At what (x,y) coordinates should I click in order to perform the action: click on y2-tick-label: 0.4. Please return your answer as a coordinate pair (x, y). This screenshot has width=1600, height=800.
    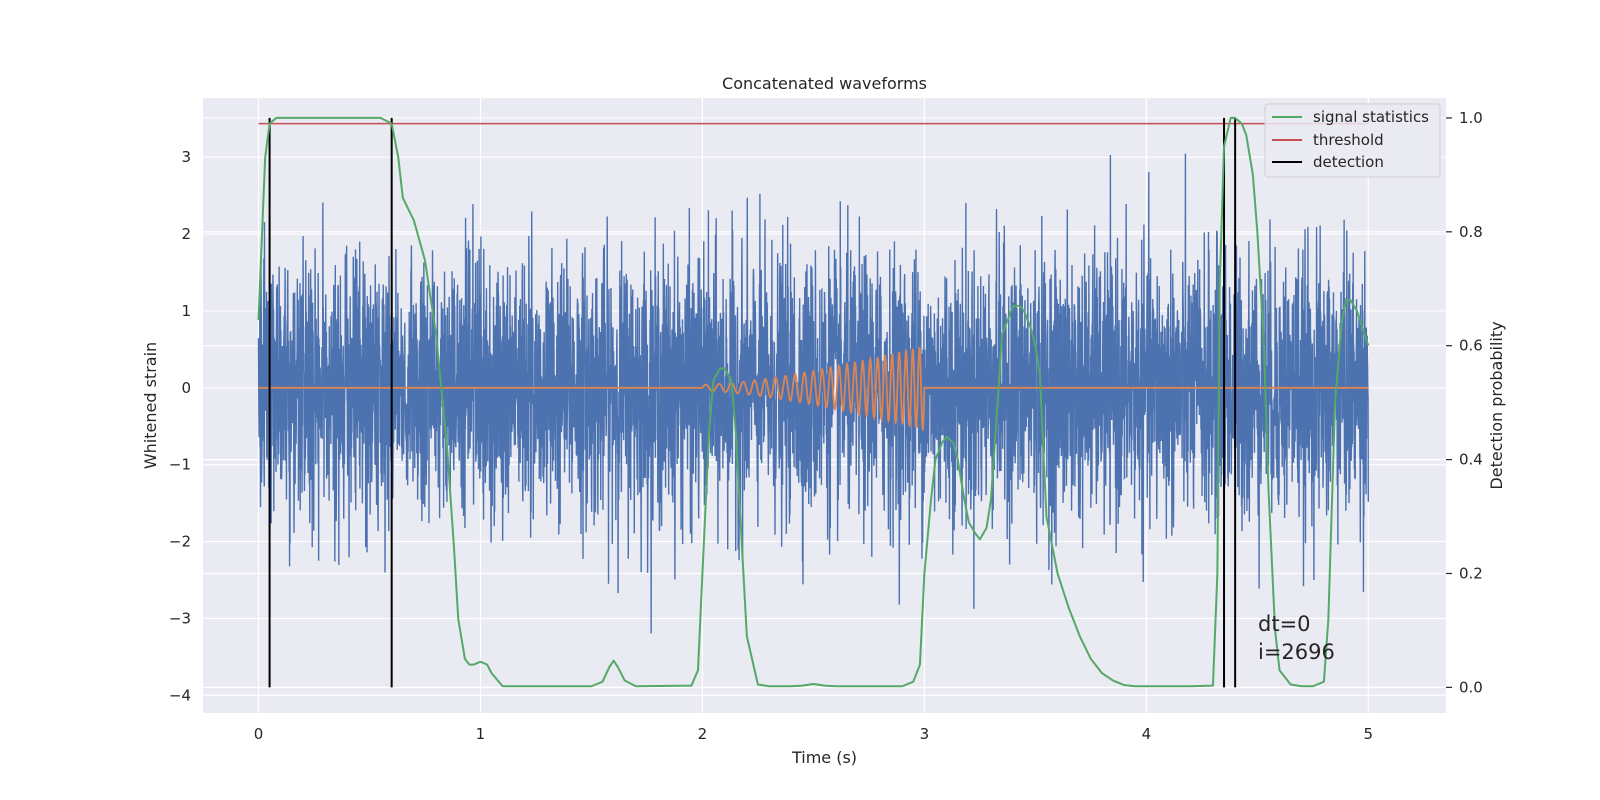
    Looking at the image, I should click on (1471, 460).